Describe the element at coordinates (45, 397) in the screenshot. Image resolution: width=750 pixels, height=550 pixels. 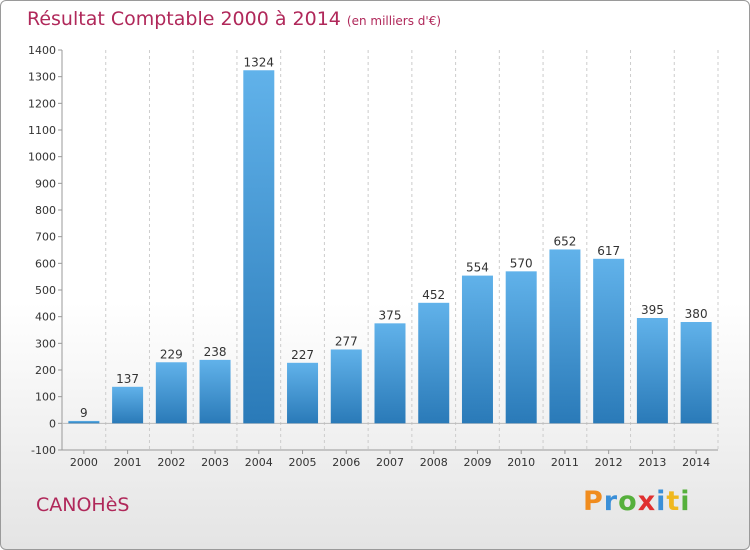
I see `y-tick-label: 100` at that location.